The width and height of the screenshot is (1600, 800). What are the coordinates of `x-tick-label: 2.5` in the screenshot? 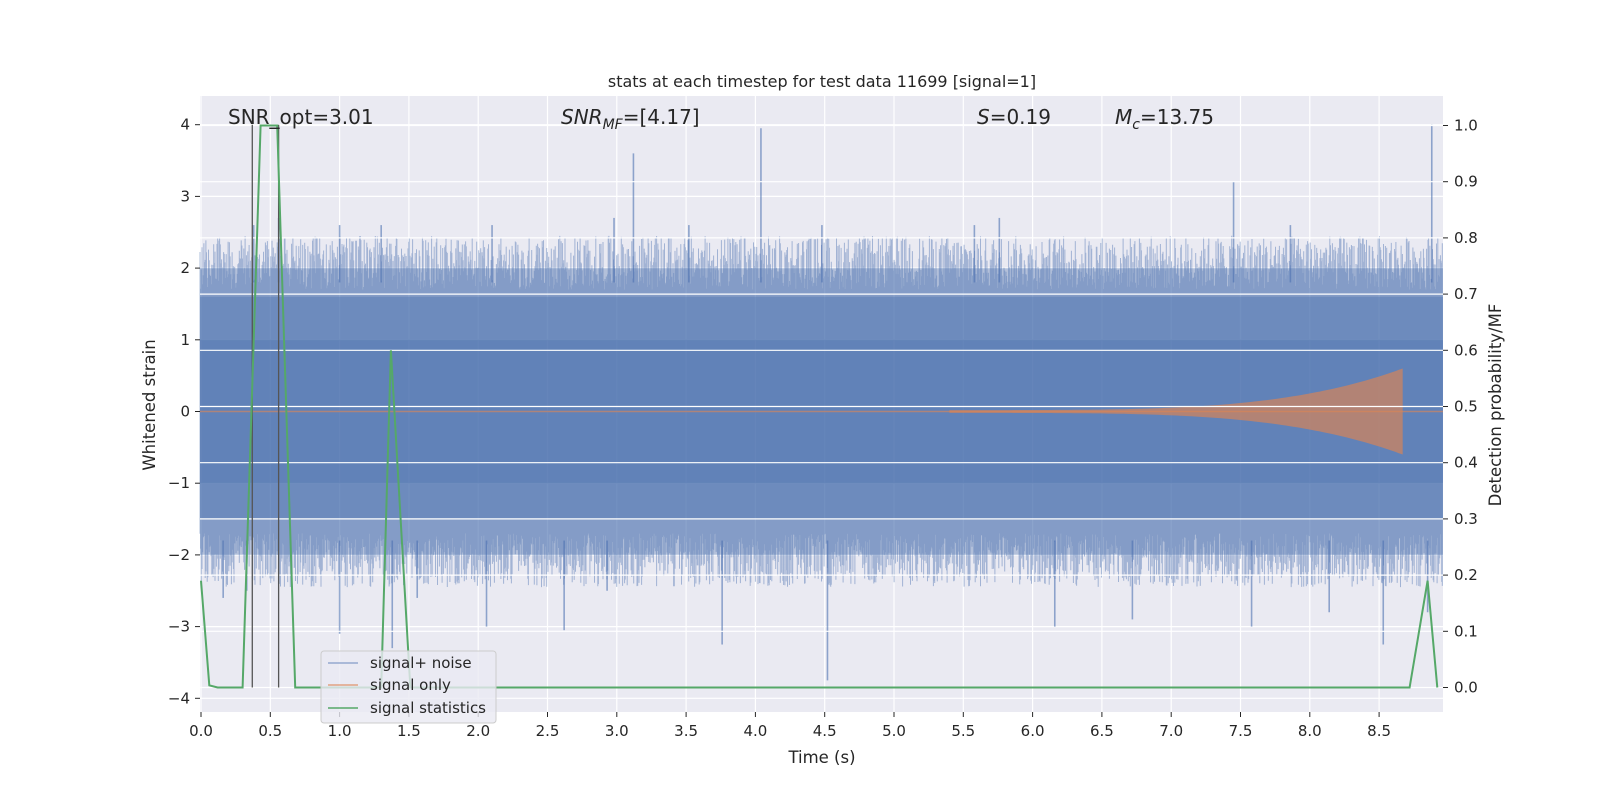 It's located at (548, 731).